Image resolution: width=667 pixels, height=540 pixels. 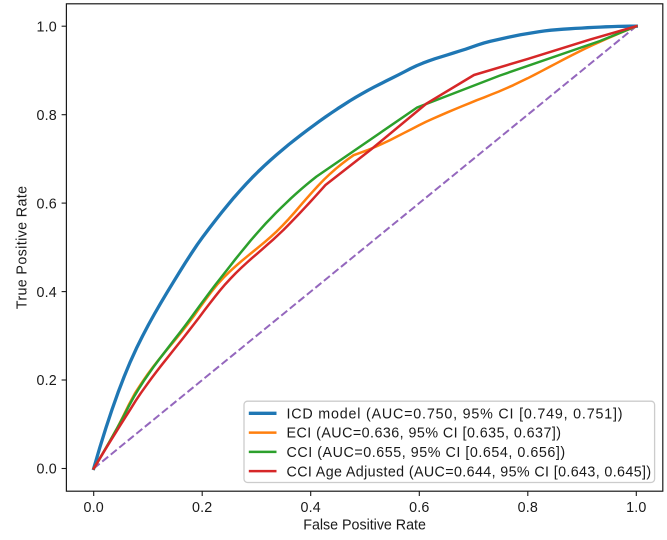 I want to click on svg-text:ECI (AUC=0.636, 95% CI [0.635,: ECI (AUC=0.636, 95% CI [0.635, 0.637]), so click(x=424, y=434).